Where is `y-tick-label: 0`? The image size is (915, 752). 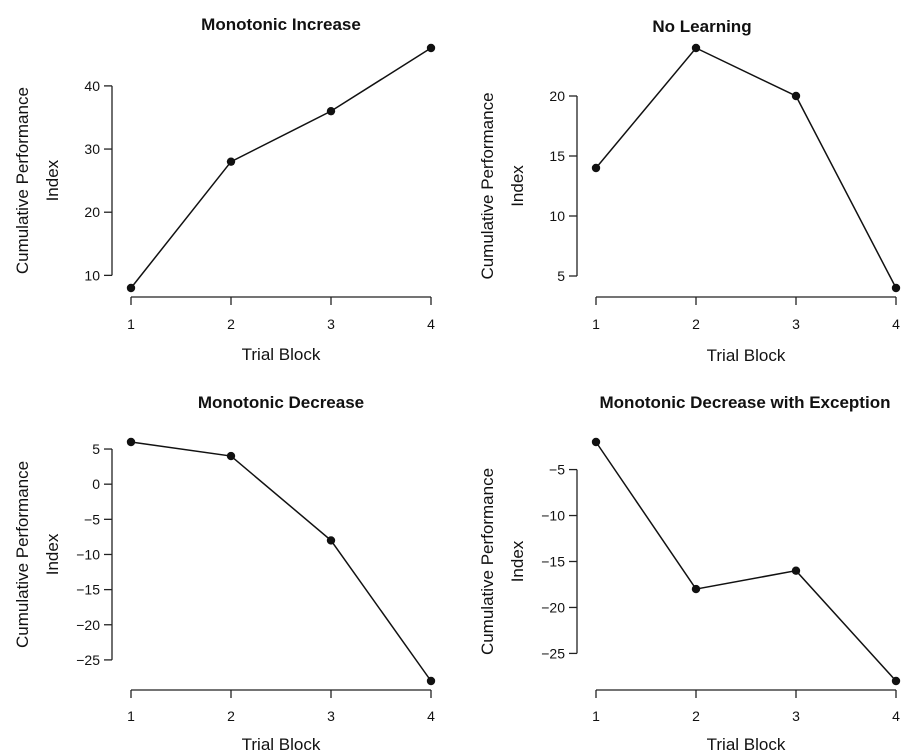
y-tick-label: 0 is located at coordinates (96, 484).